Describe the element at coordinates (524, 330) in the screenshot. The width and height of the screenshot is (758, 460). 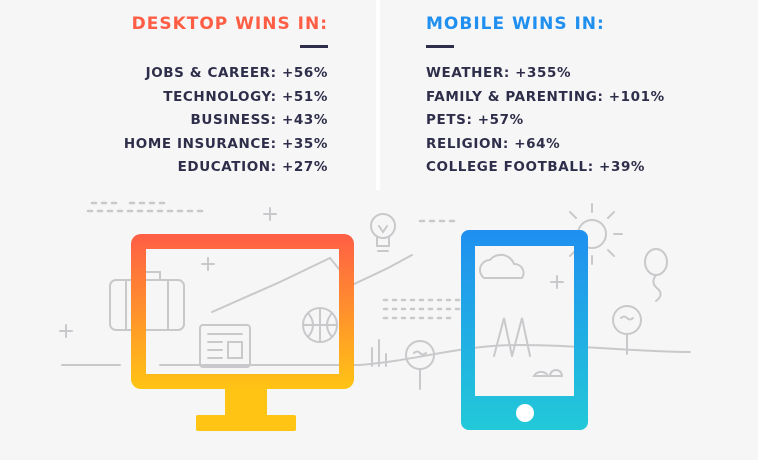
I see `mobile-phone-icon` at that location.